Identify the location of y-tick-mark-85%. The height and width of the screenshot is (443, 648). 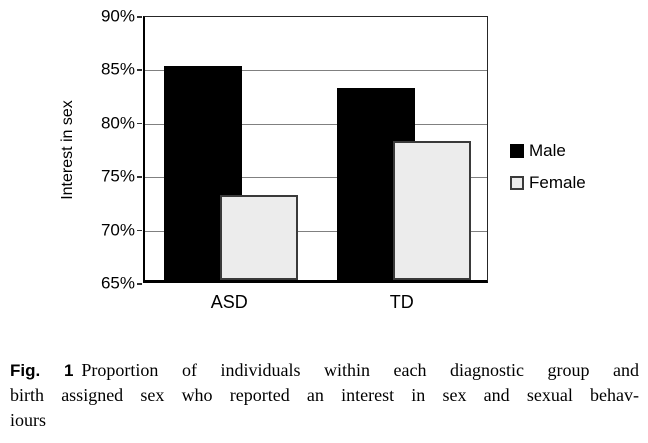
(139, 70).